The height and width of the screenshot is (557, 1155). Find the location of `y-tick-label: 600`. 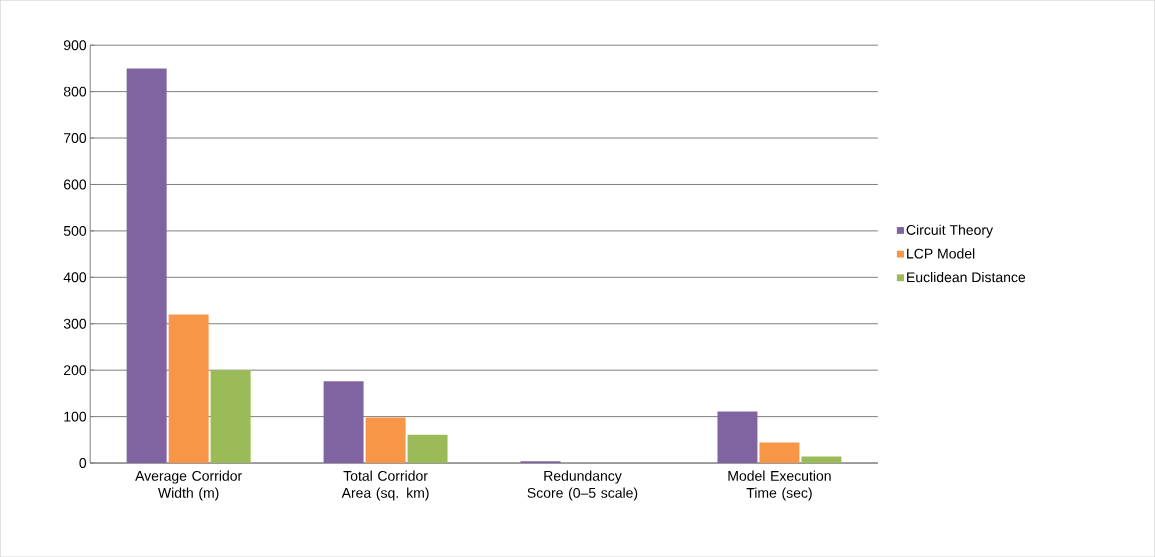

y-tick-label: 600 is located at coordinates (75, 184).